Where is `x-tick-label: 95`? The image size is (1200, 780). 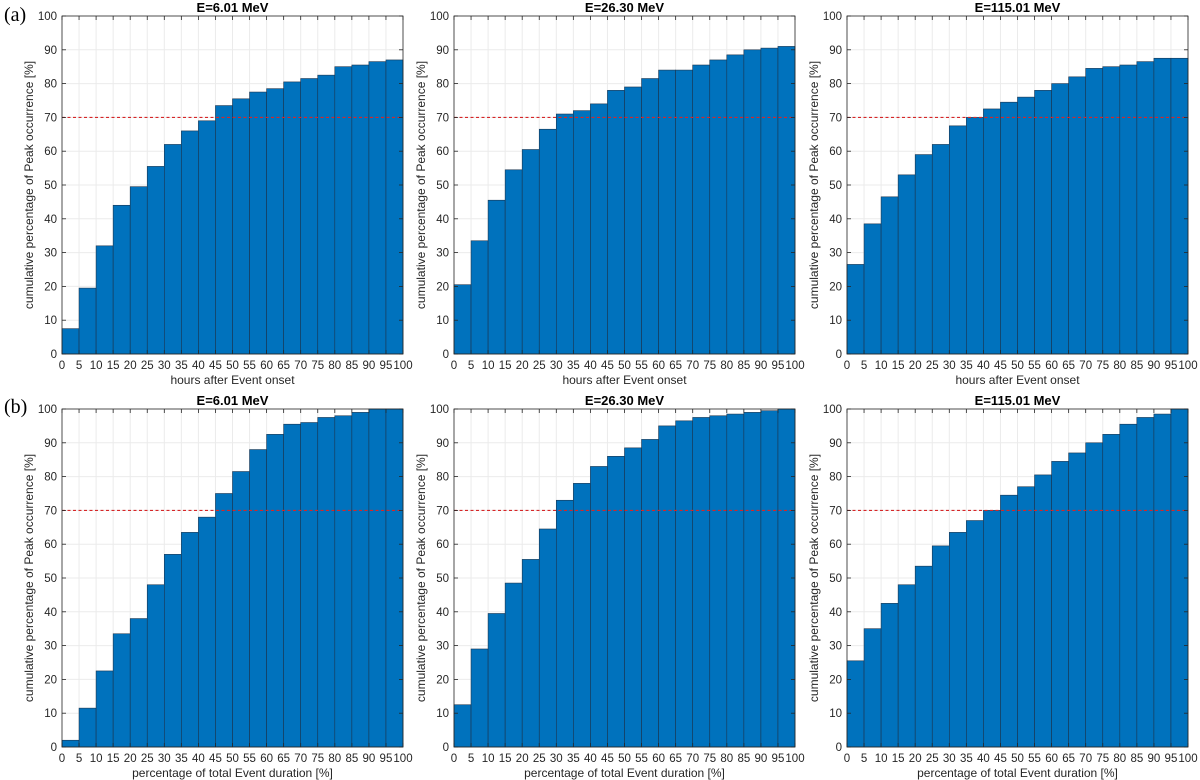
x-tick-label: 95 is located at coordinates (386, 366).